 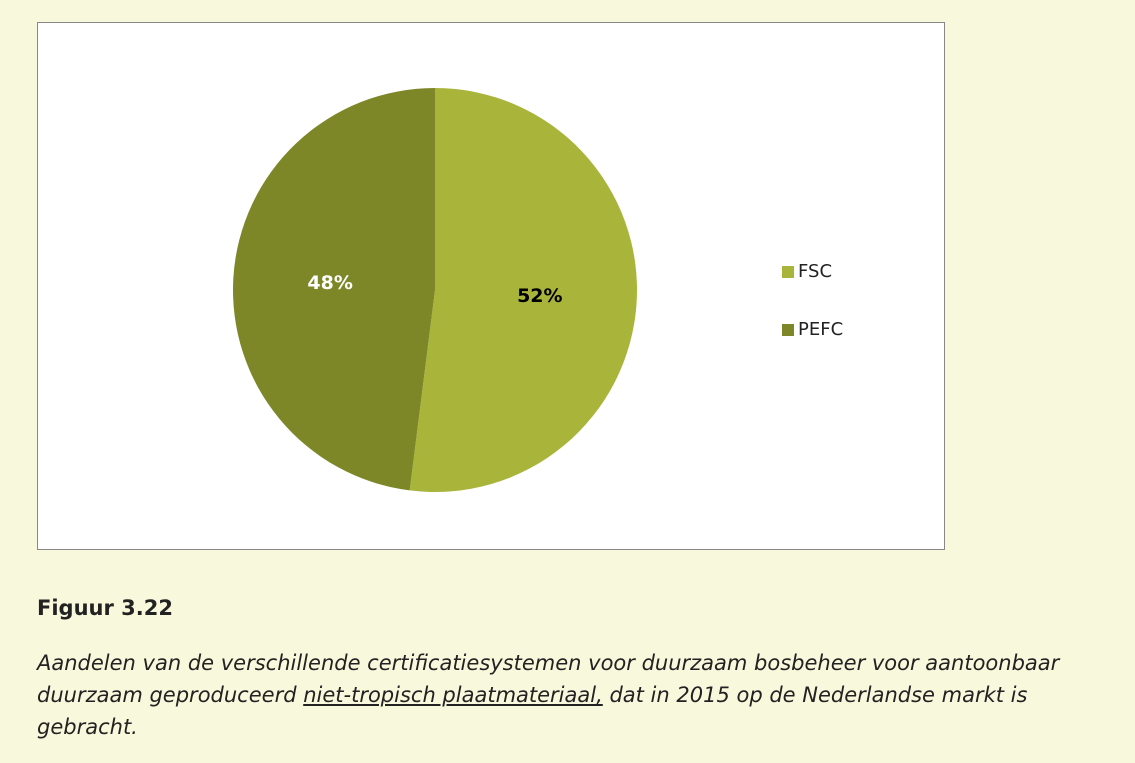 What do you see at coordinates (820, 329) in the screenshot?
I see `legend-label: PEFC` at bounding box center [820, 329].